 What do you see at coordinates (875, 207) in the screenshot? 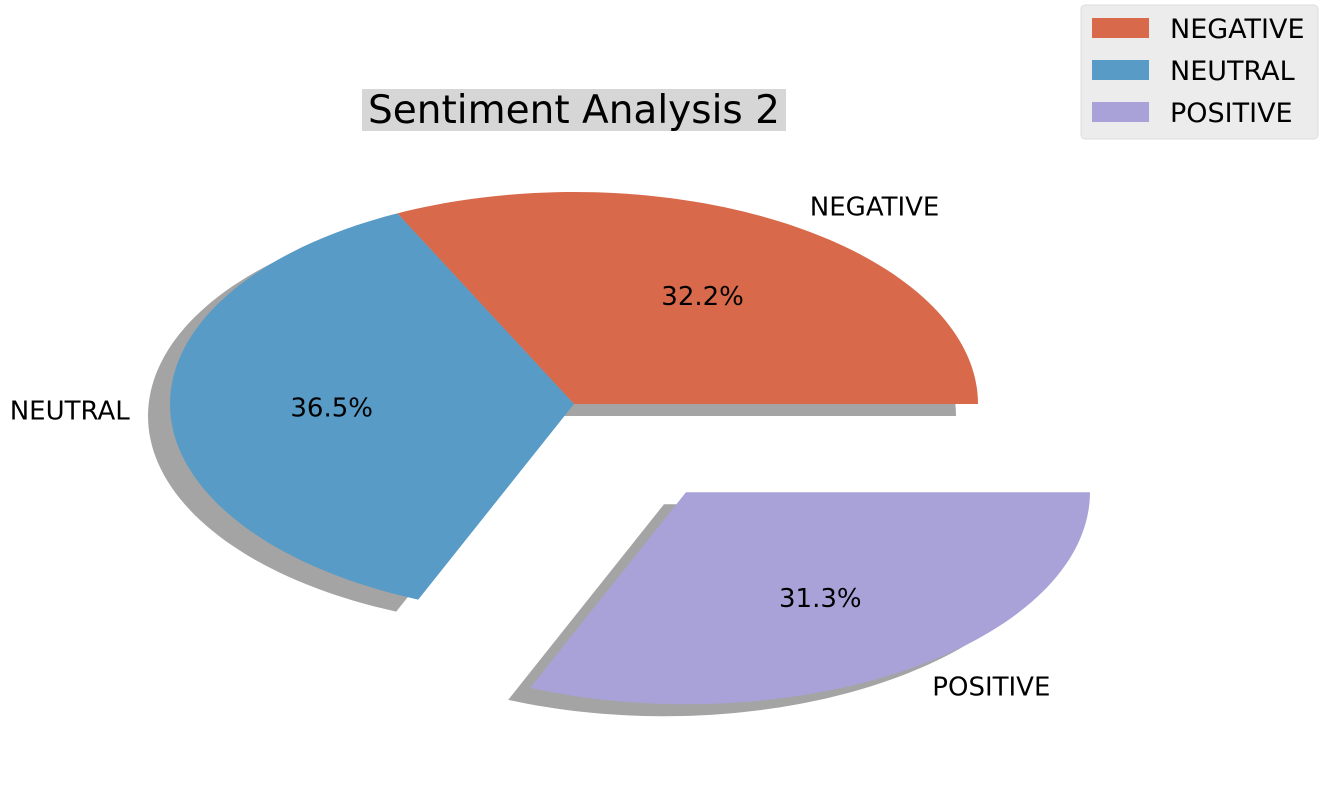
I see `slice-label-negative: NEGATIVE` at bounding box center [875, 207].